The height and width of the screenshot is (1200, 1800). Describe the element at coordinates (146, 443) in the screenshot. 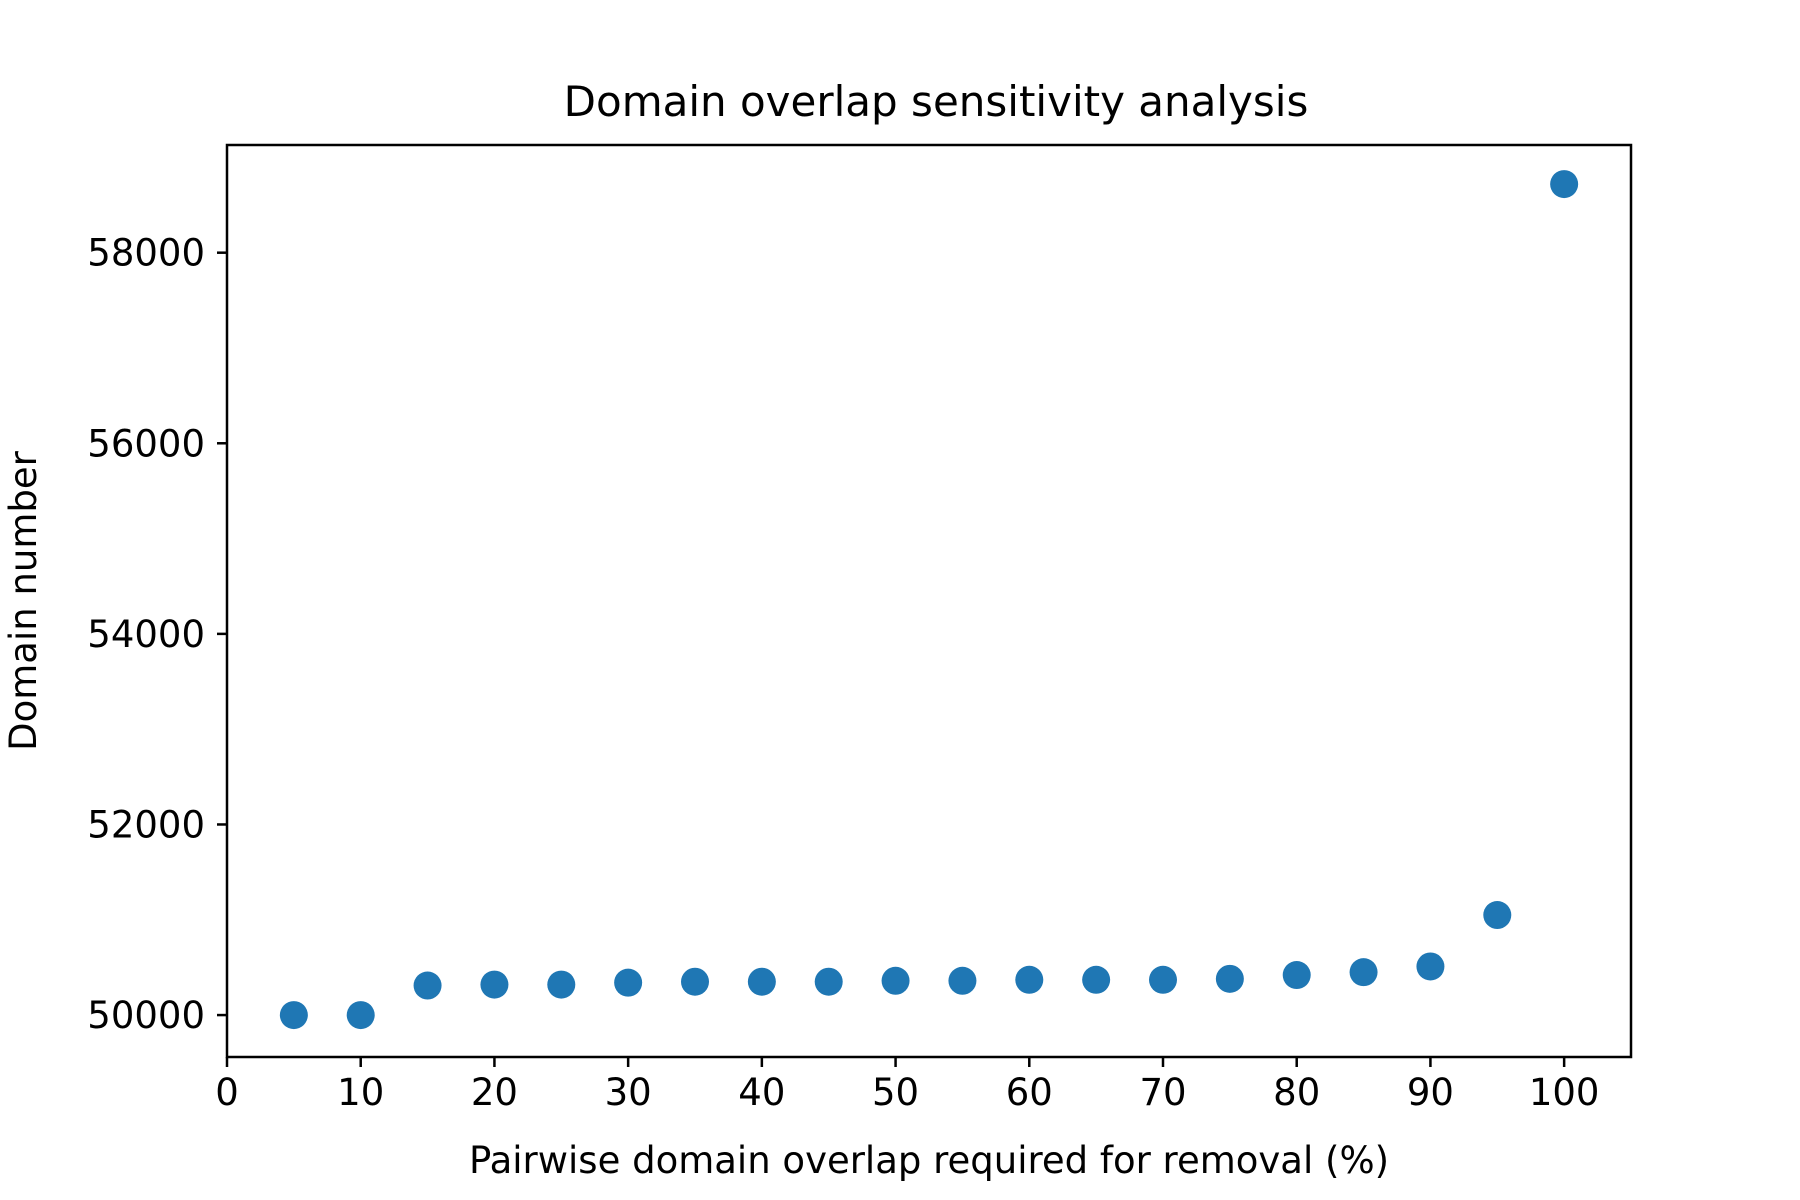

I see `y-tick-label: 56000` at that location.